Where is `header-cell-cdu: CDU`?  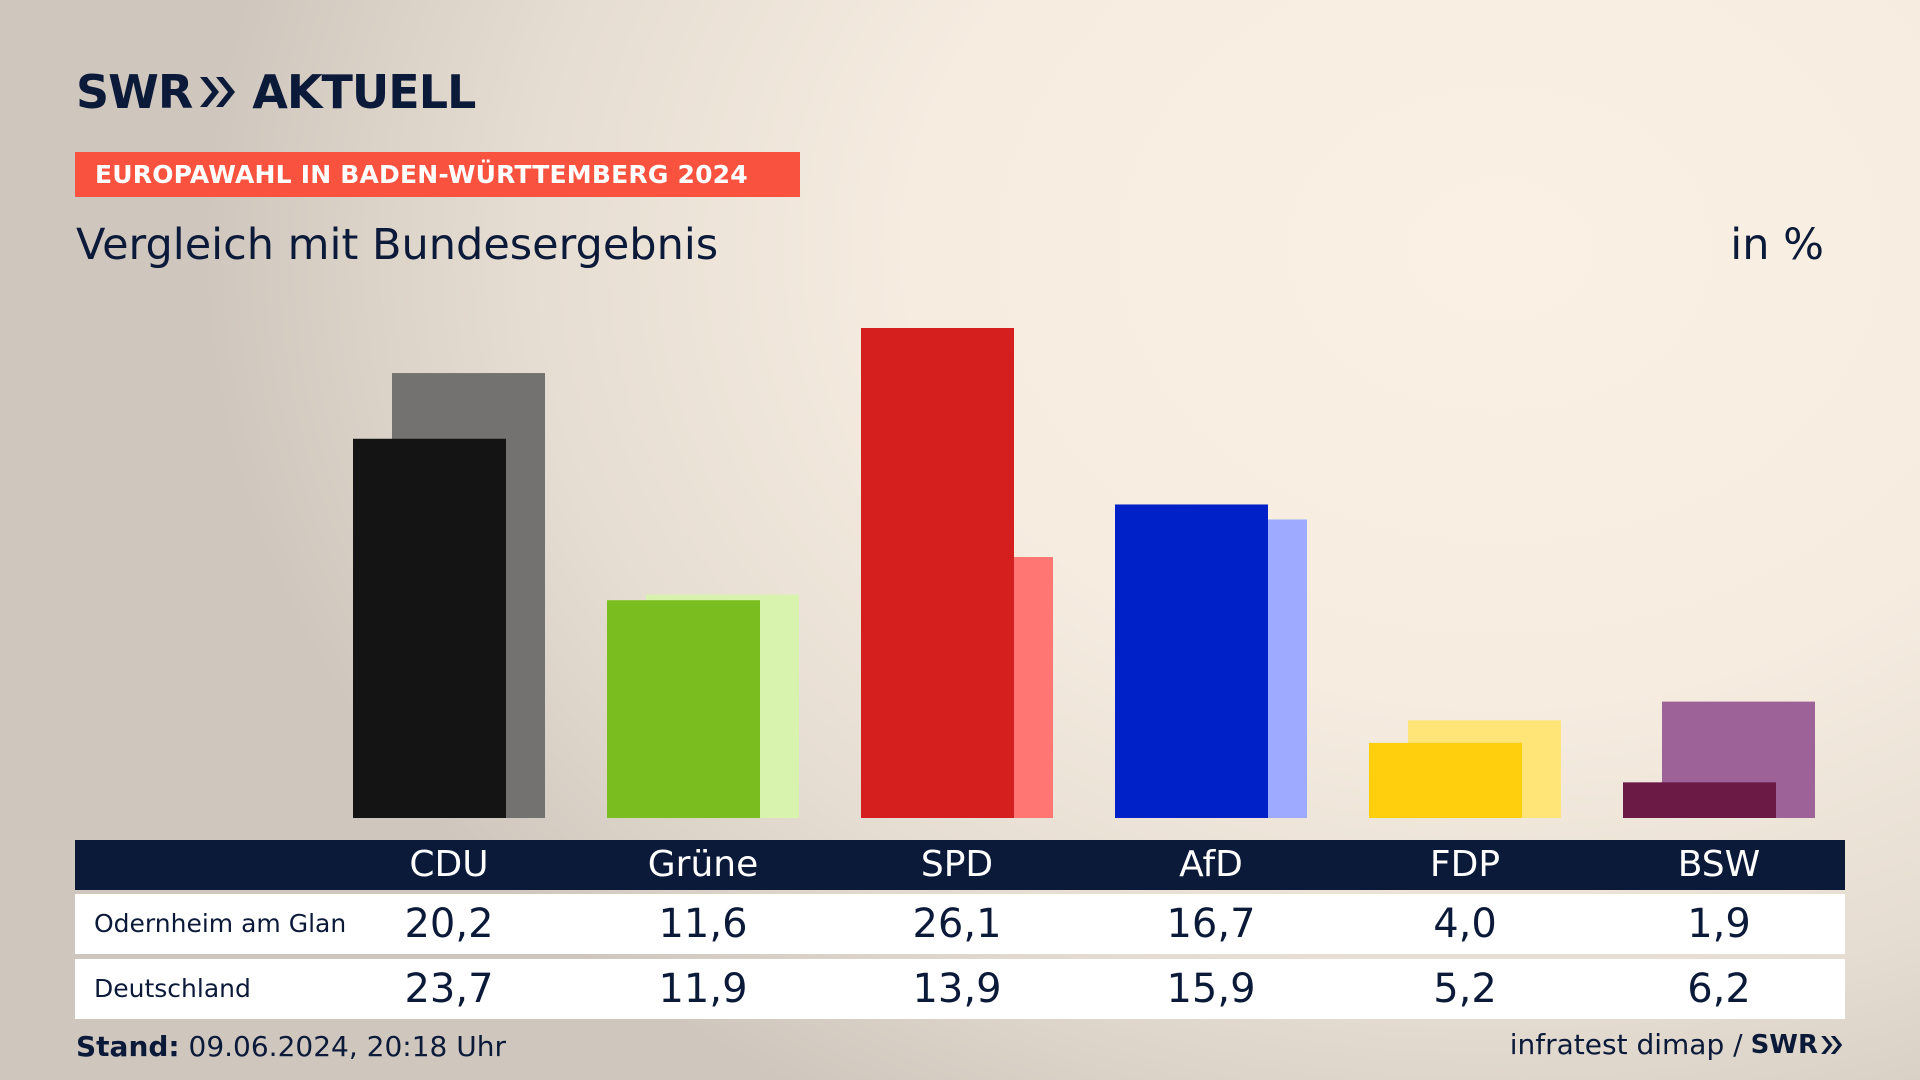
header-cell-cdu: CDU is located at coordinates (449, 864).